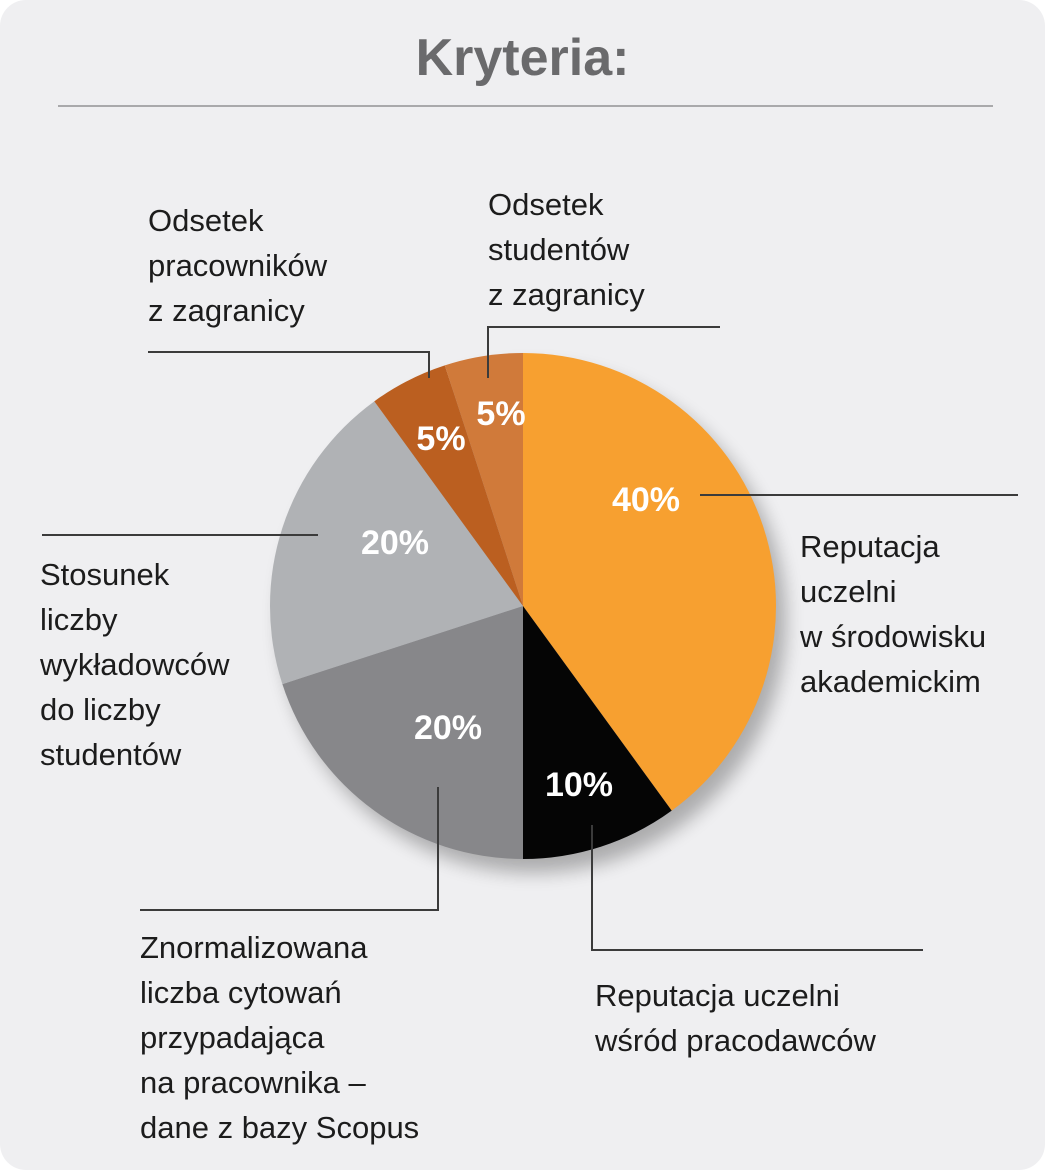 The height and width of the screenshot is (1170, 1045). I want to click on chart-title: Kryteria:, so click(522, 58).